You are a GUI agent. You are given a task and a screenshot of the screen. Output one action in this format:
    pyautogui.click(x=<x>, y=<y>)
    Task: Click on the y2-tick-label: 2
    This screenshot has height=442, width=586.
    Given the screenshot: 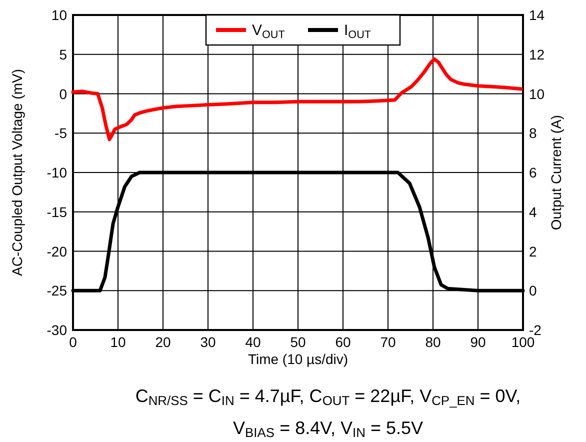 What is the action you would take?
    pyautogui.click(x=533, y=251)
    